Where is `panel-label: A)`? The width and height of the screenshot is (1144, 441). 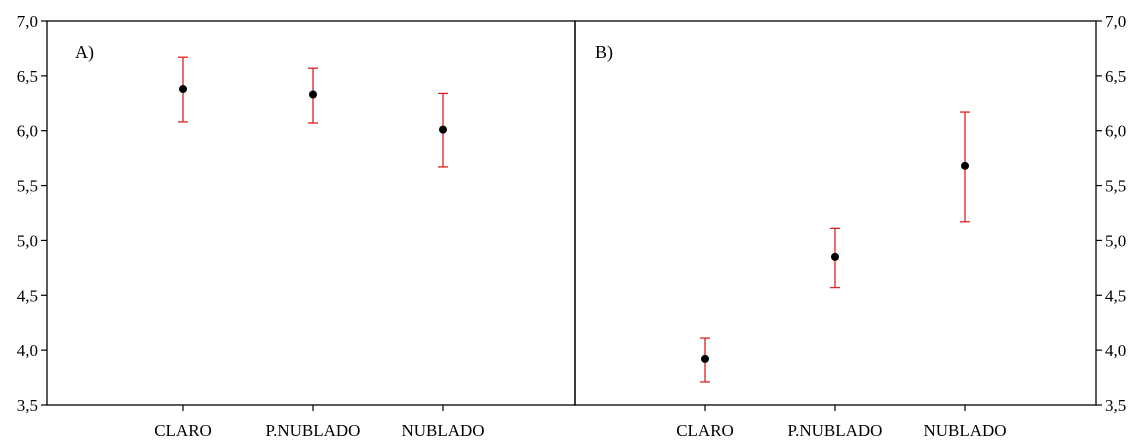 panel-label: A) is located at coordinates (84, 52).